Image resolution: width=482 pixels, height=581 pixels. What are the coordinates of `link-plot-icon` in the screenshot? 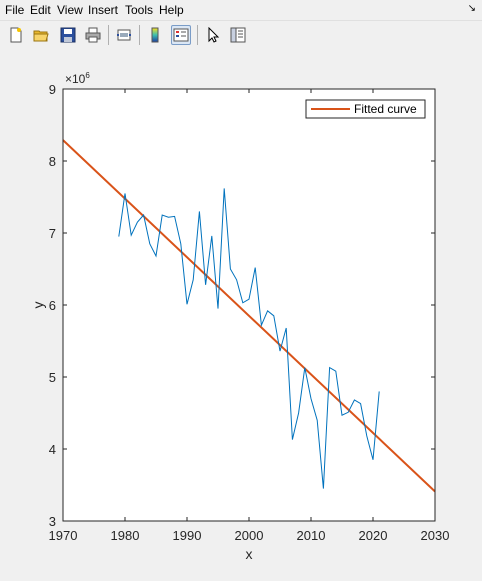 It's located at (124, 35).